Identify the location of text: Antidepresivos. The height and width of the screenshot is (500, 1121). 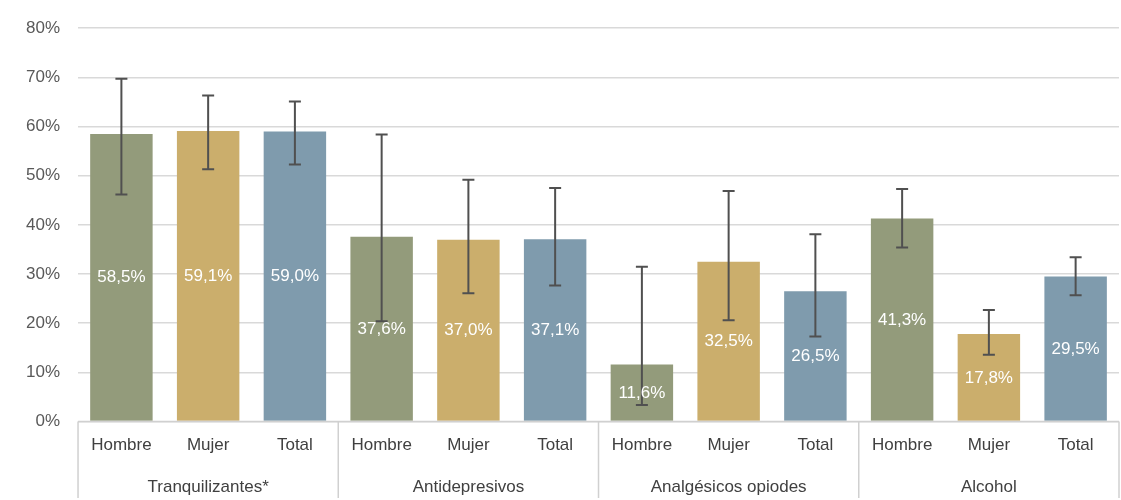
(468, 486).